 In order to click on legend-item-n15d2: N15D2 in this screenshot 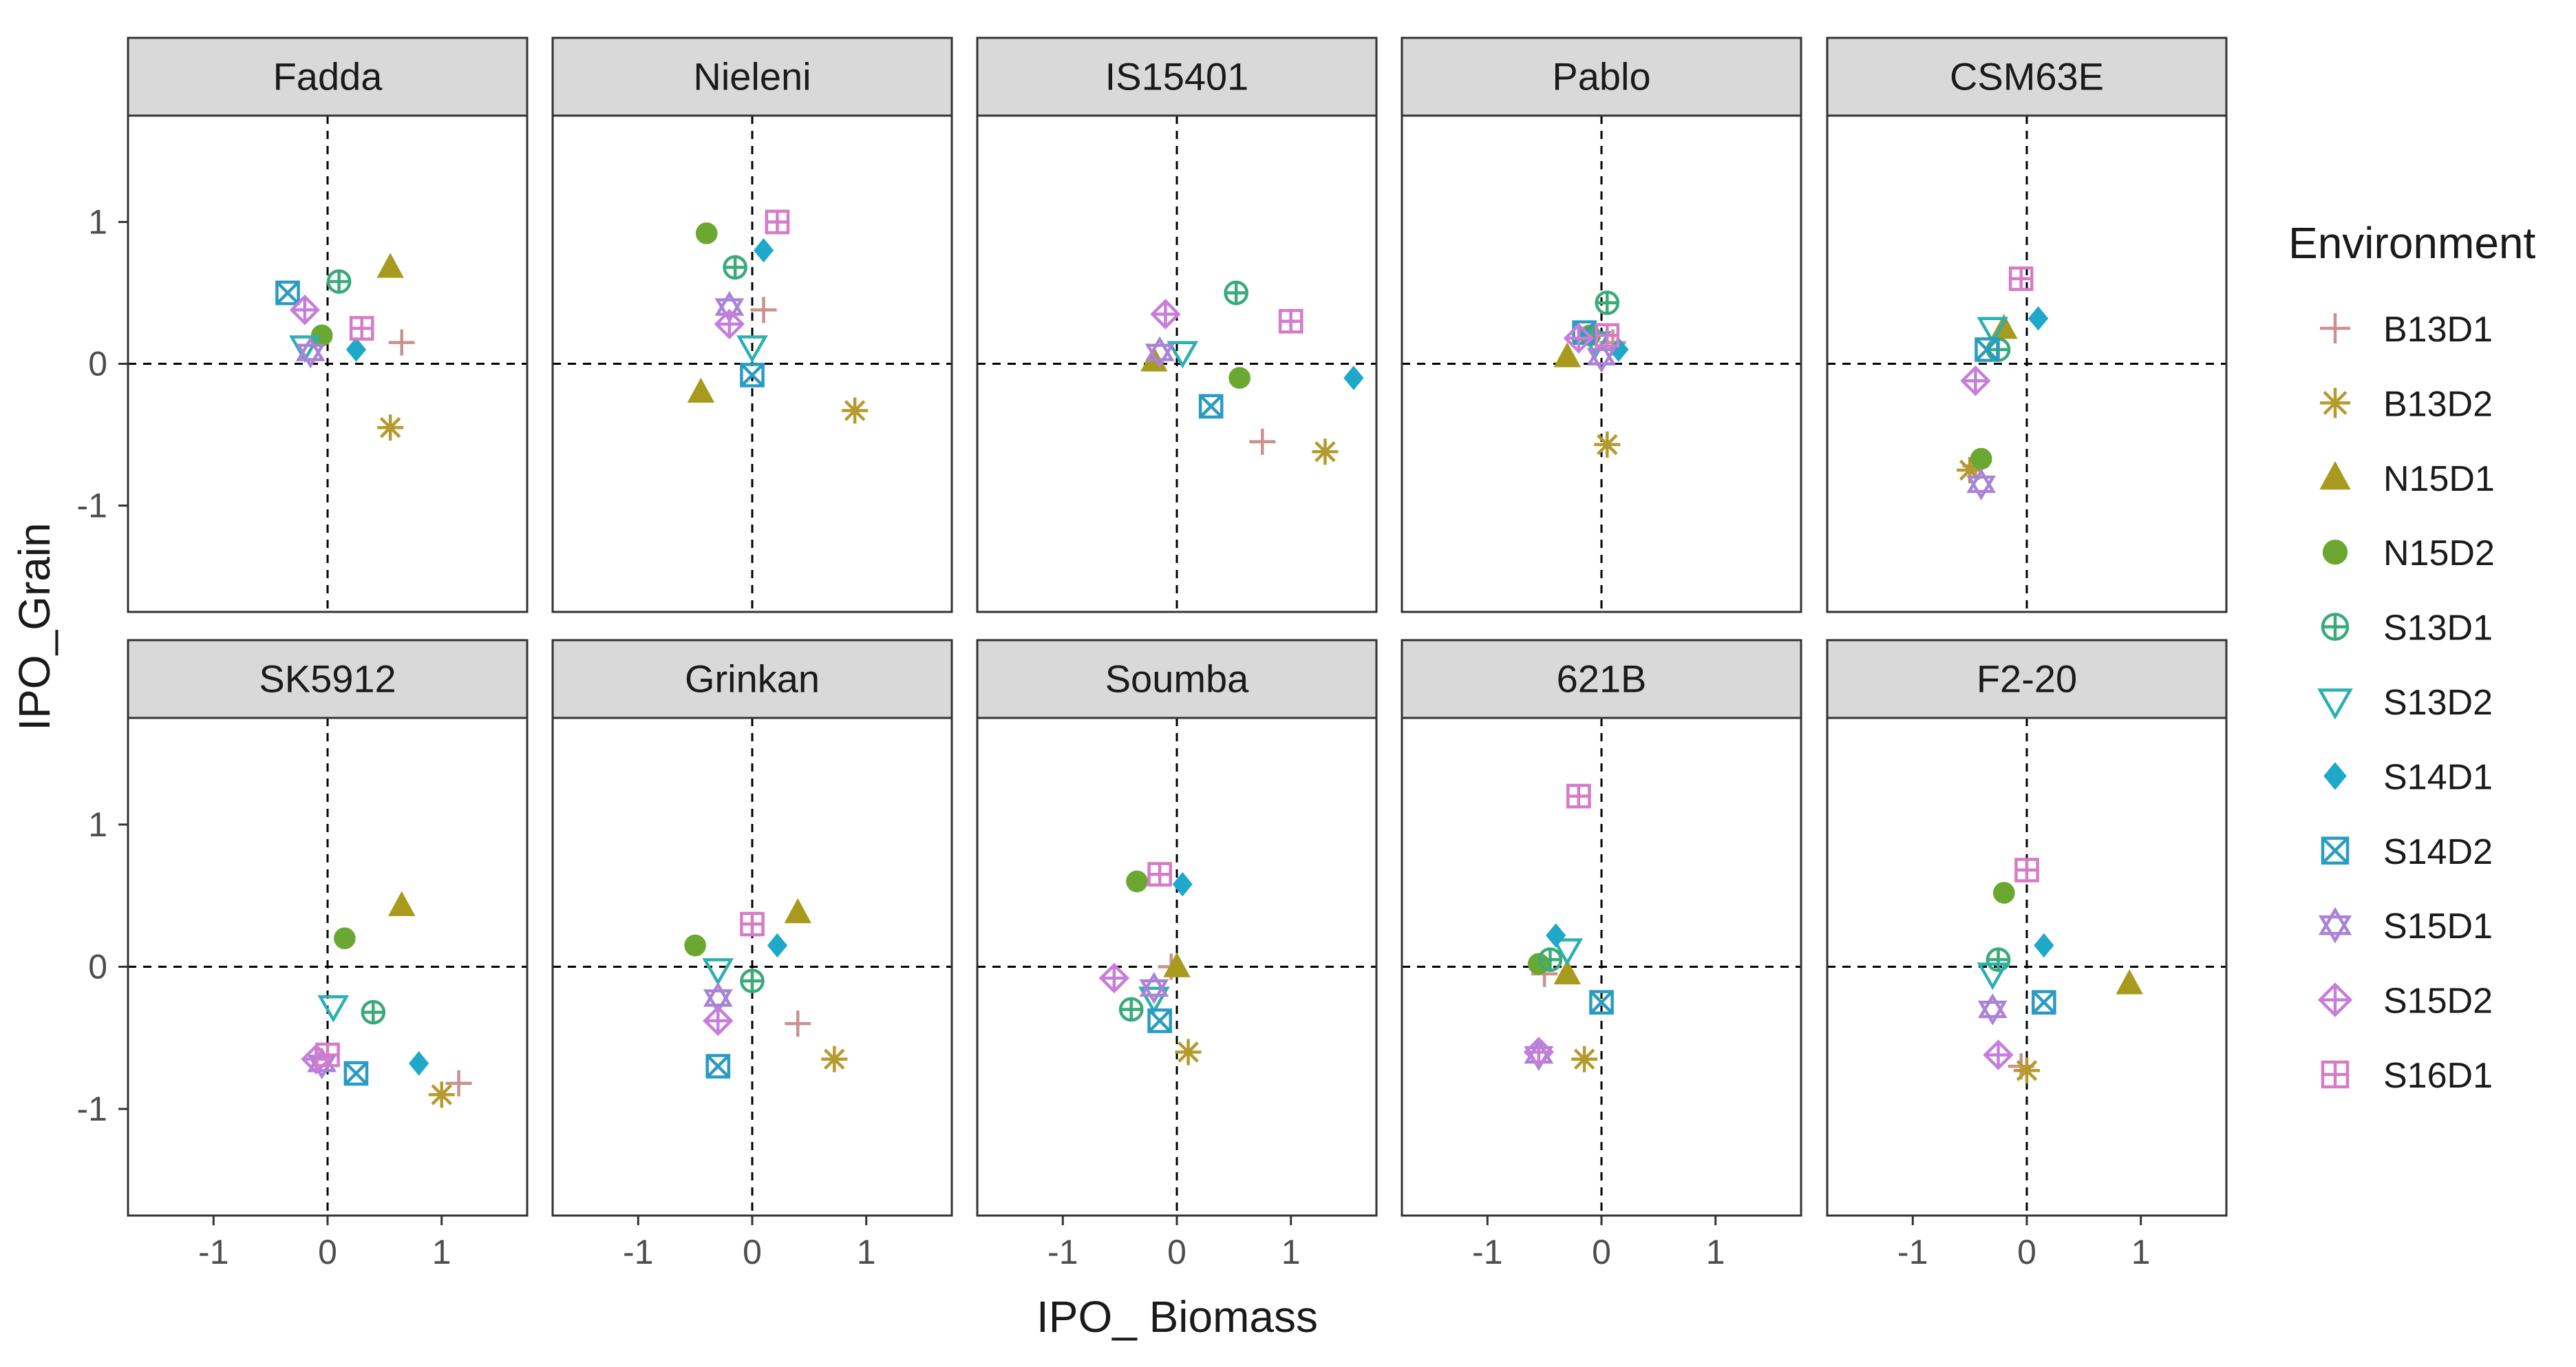, I will do `click(2408, 553)`.